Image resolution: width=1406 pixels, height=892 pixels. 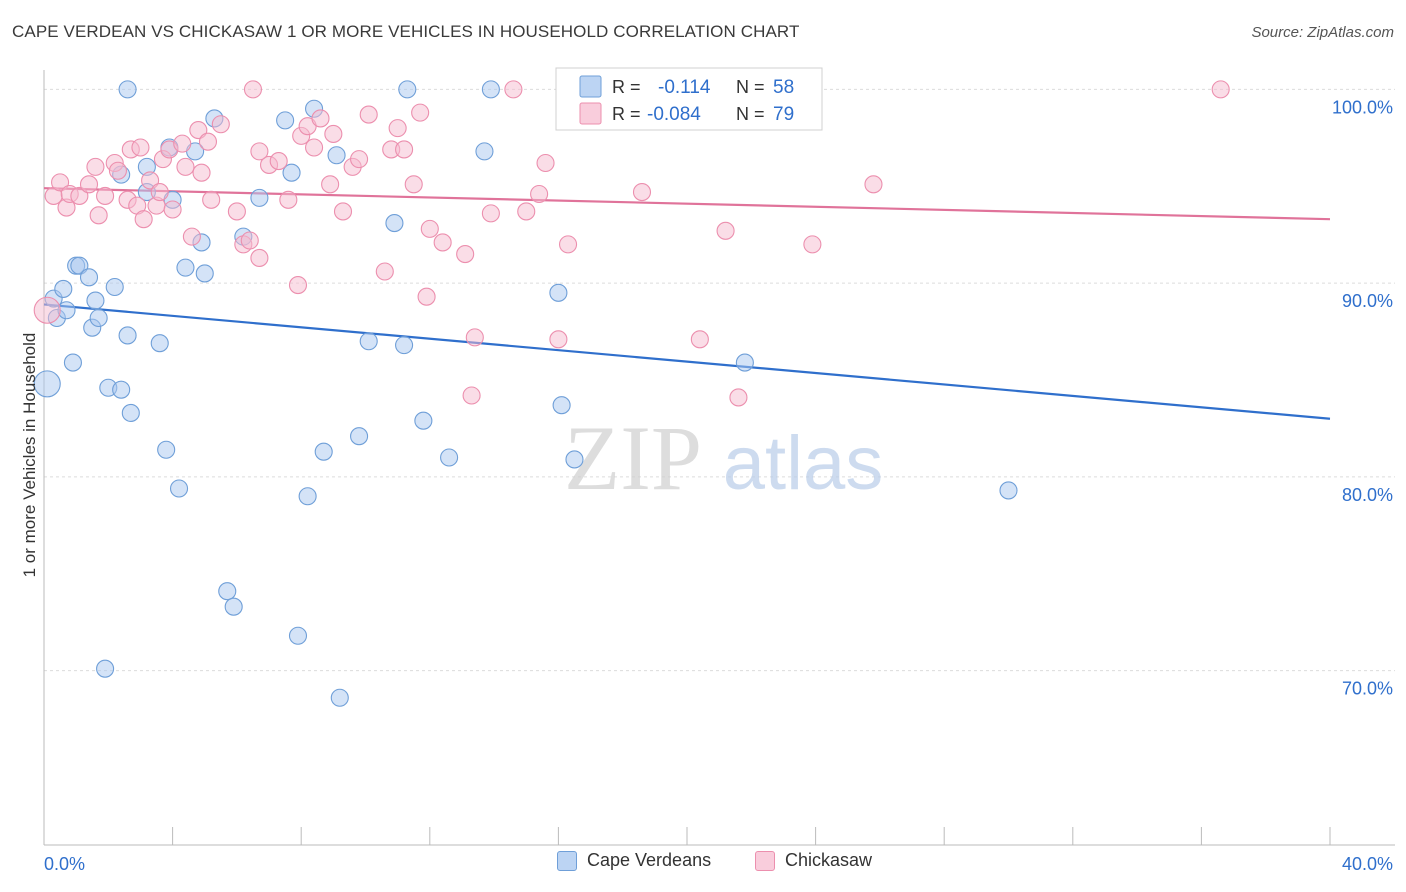 What do you see at coordinates (687, 361) in the screenshot?
I see `cape-verdean-trend-line` at bounding box center [687, 361].